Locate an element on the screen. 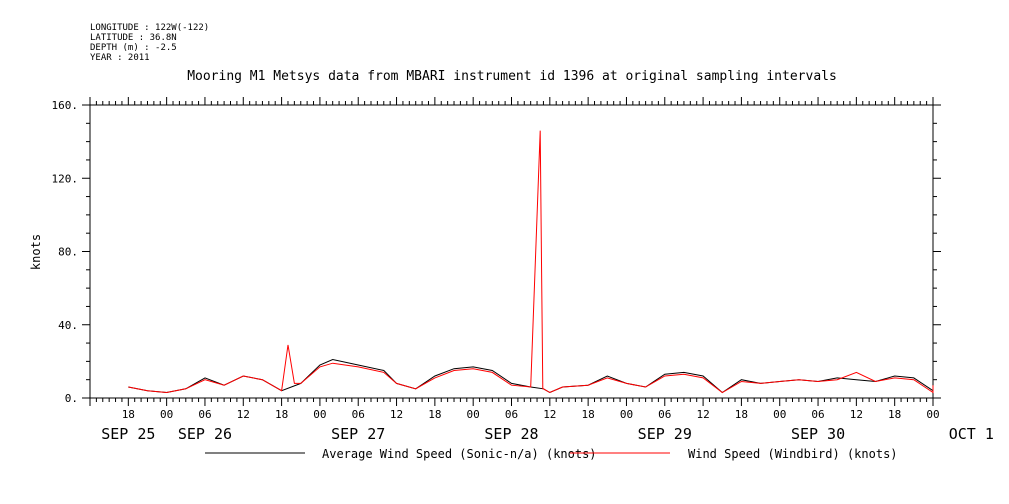 Image resolution: width=1009 pixels, height=504 pixels. y-tick-label: 120. is located at coordinates (65, 178).